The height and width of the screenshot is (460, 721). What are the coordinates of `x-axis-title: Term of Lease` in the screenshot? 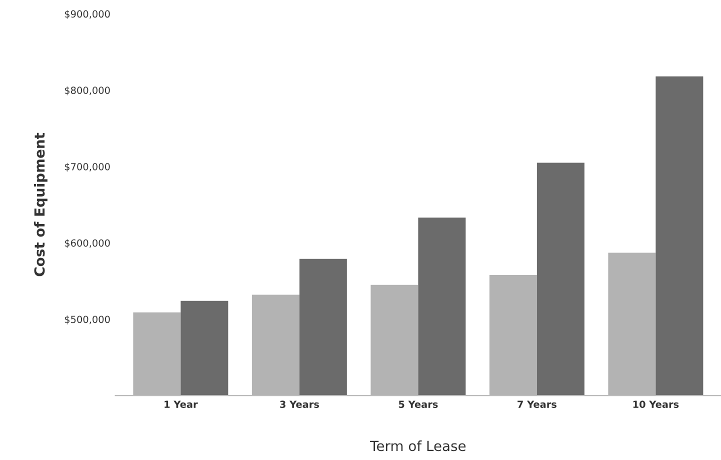 It's located at (418, 446).